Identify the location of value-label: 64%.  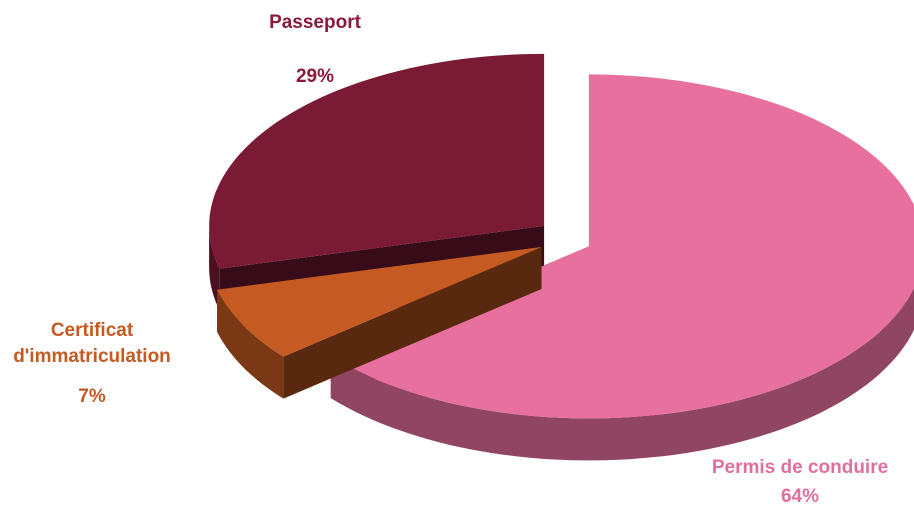
(800, 496).